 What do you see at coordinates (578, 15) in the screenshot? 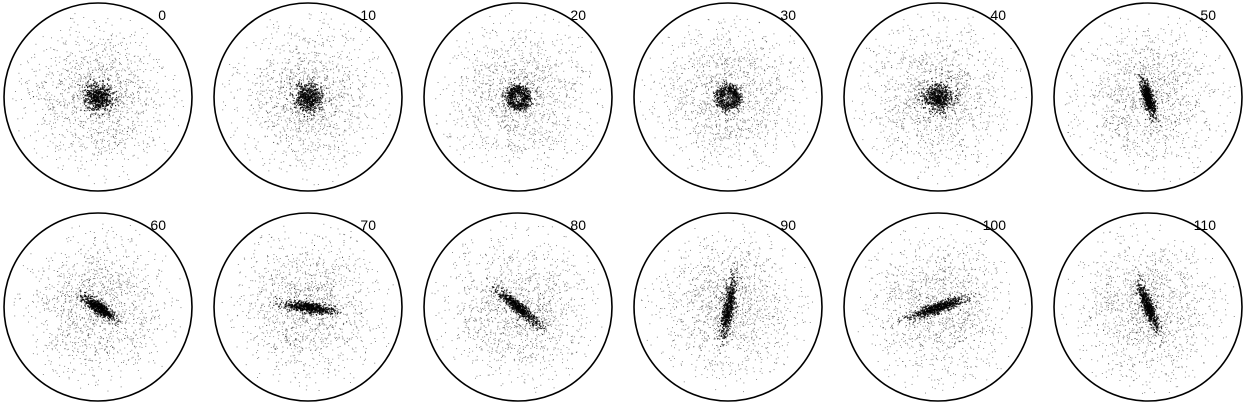
I see `panel-time-label: 20` at bounding box center [578, 15].